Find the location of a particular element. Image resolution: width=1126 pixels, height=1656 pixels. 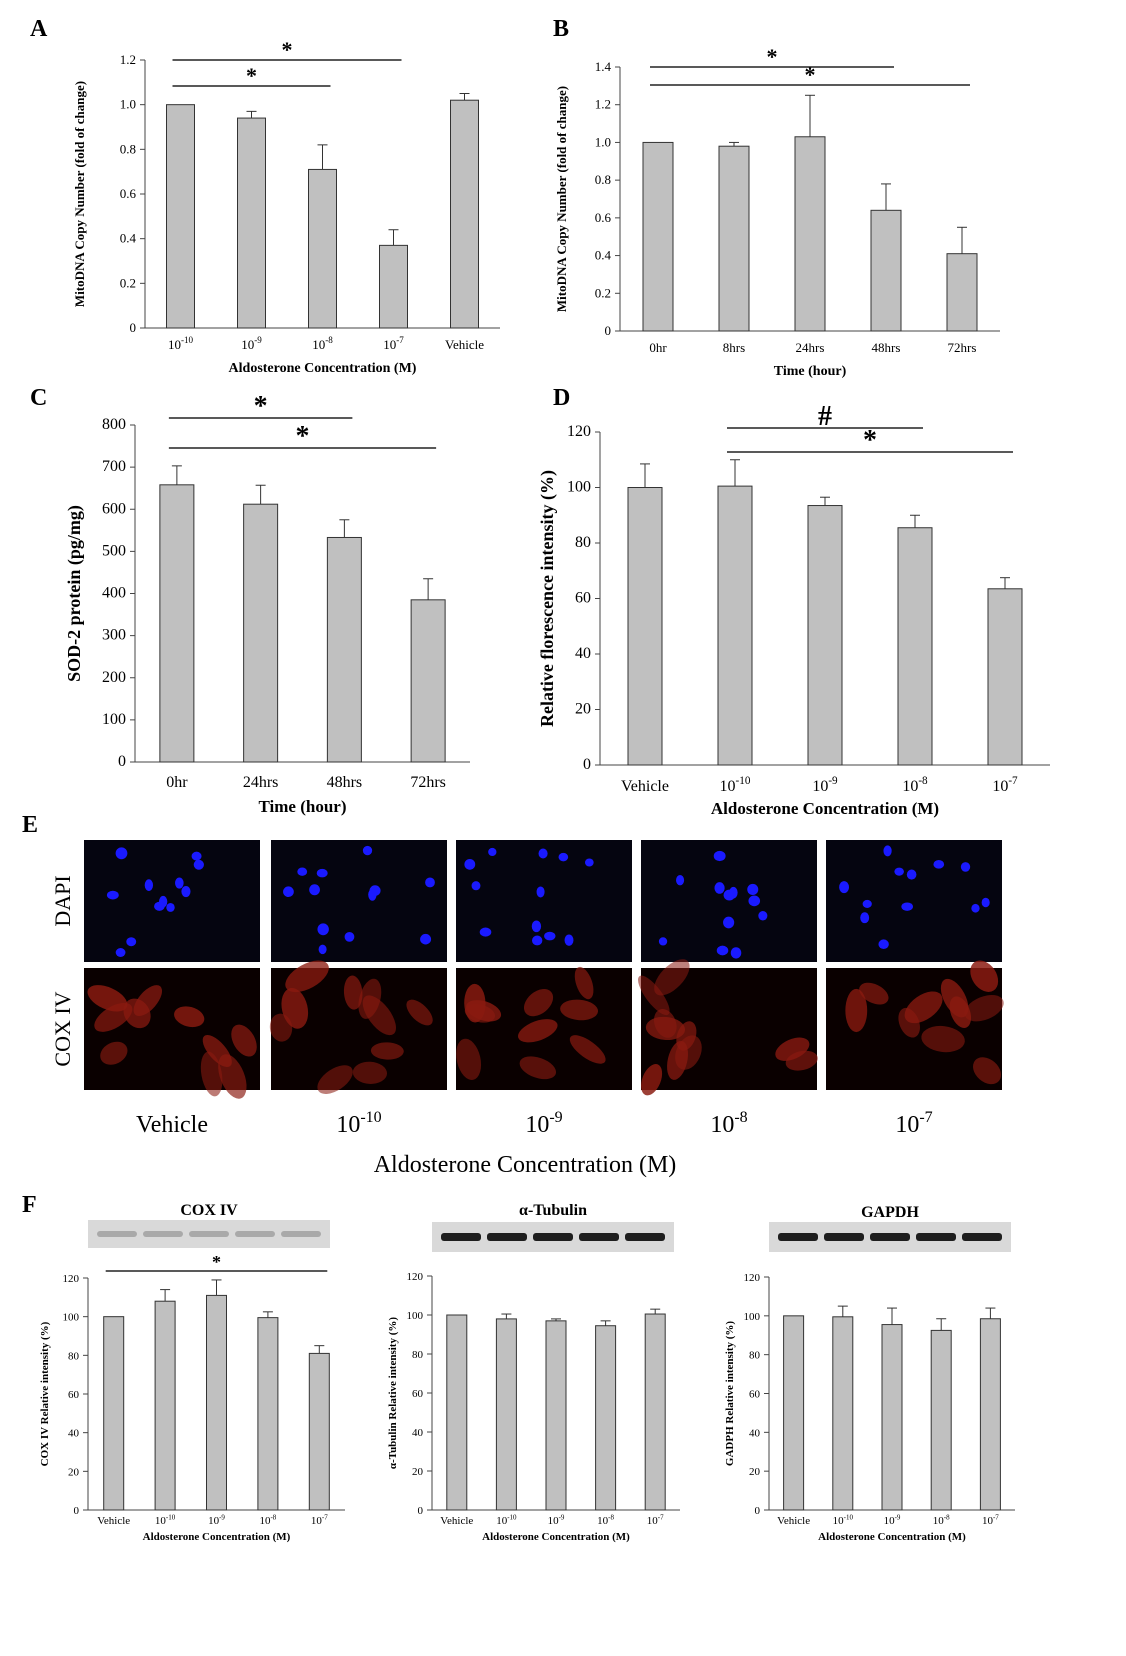

y-axis-label: α-Tubulin Relative intensity (%) is located at coordinates (393, 1393).